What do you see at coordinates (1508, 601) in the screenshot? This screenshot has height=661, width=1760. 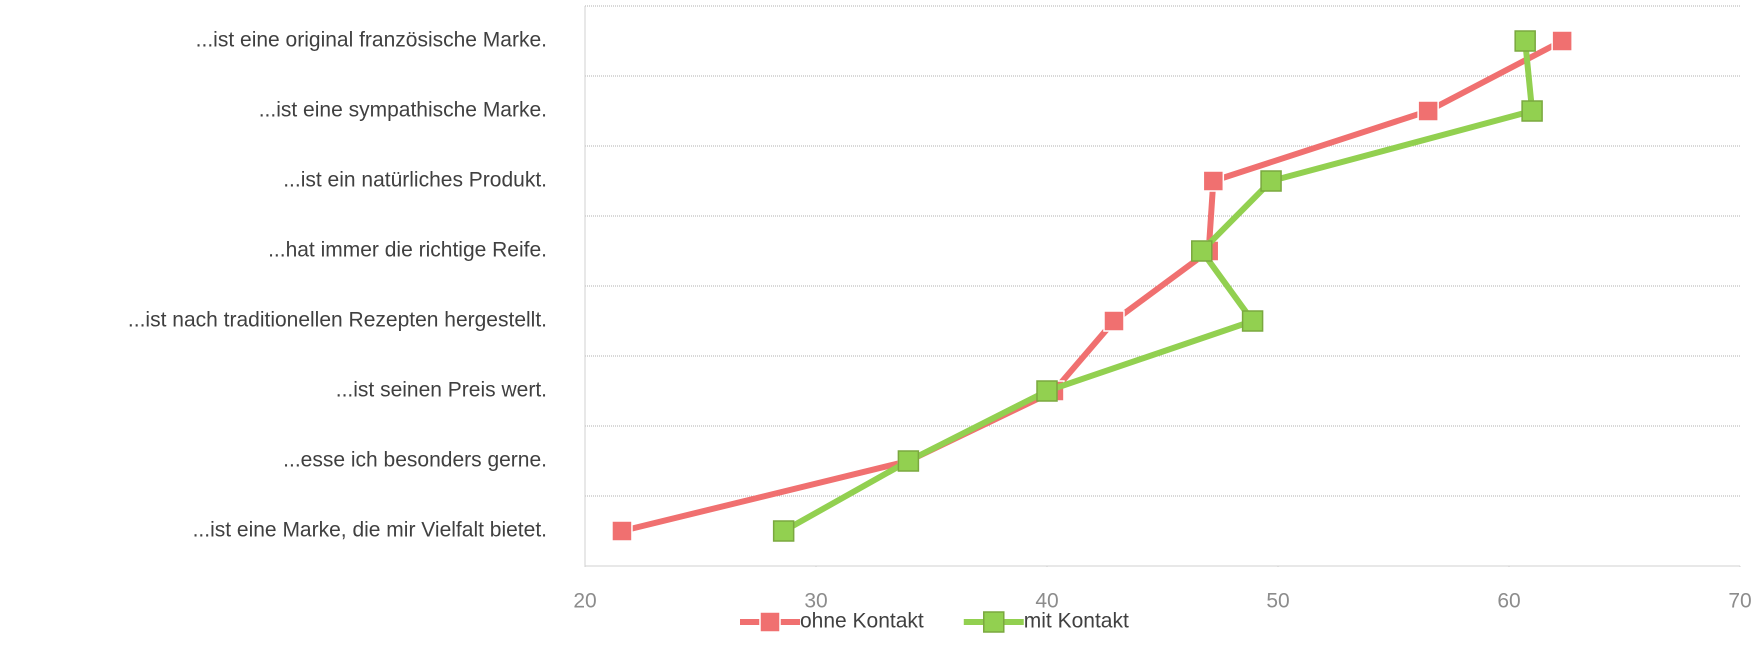 I see `x-tick-label: 60` at bounding box center [1508, 601].